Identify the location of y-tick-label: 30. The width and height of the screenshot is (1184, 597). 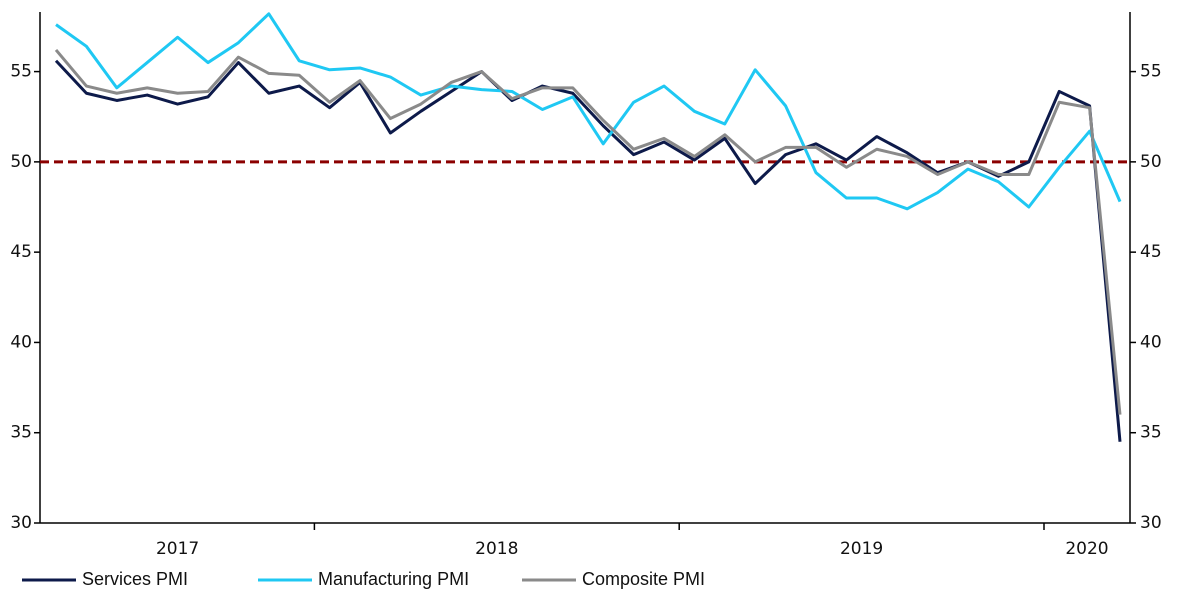
(21, 523).